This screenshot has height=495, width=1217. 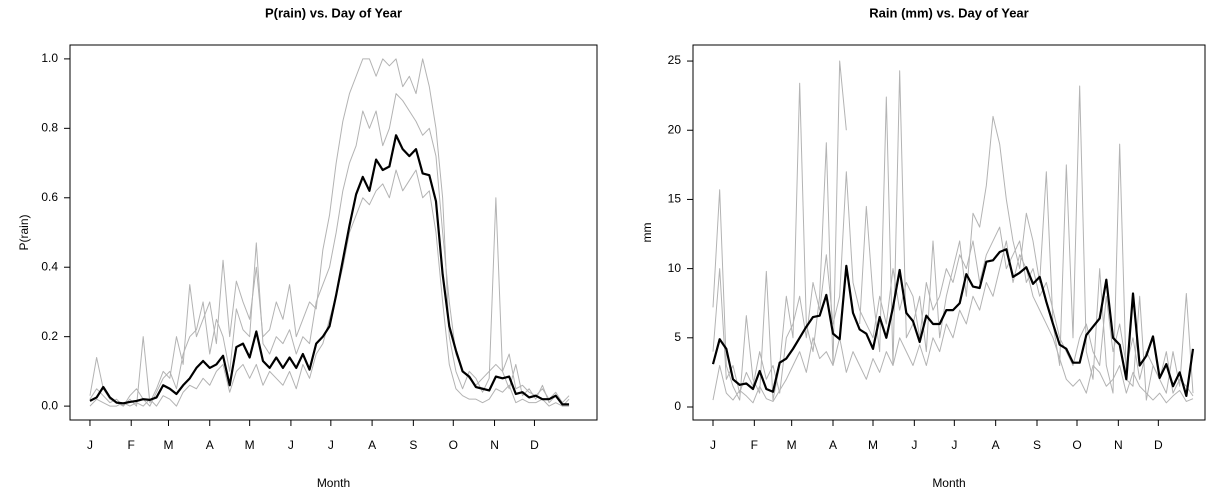 What do you see at coordinates (49, 405) in the screenshot?
I see `y-tick-label: 0.0` at bounding box center [49, 405].